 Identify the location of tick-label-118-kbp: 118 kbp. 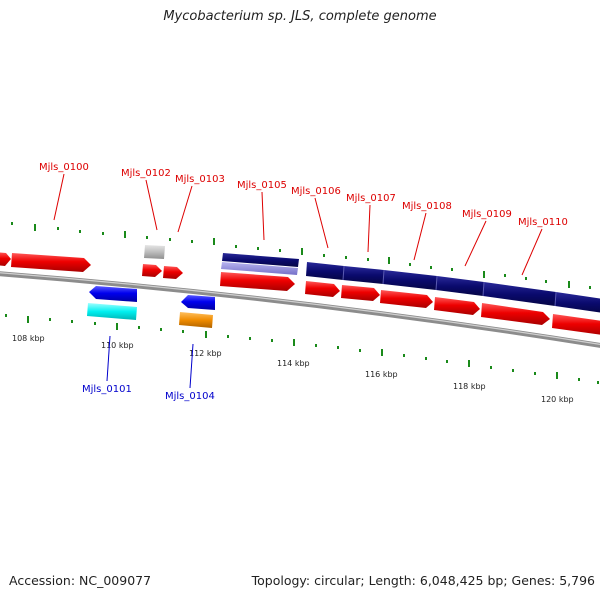
(469, 386).